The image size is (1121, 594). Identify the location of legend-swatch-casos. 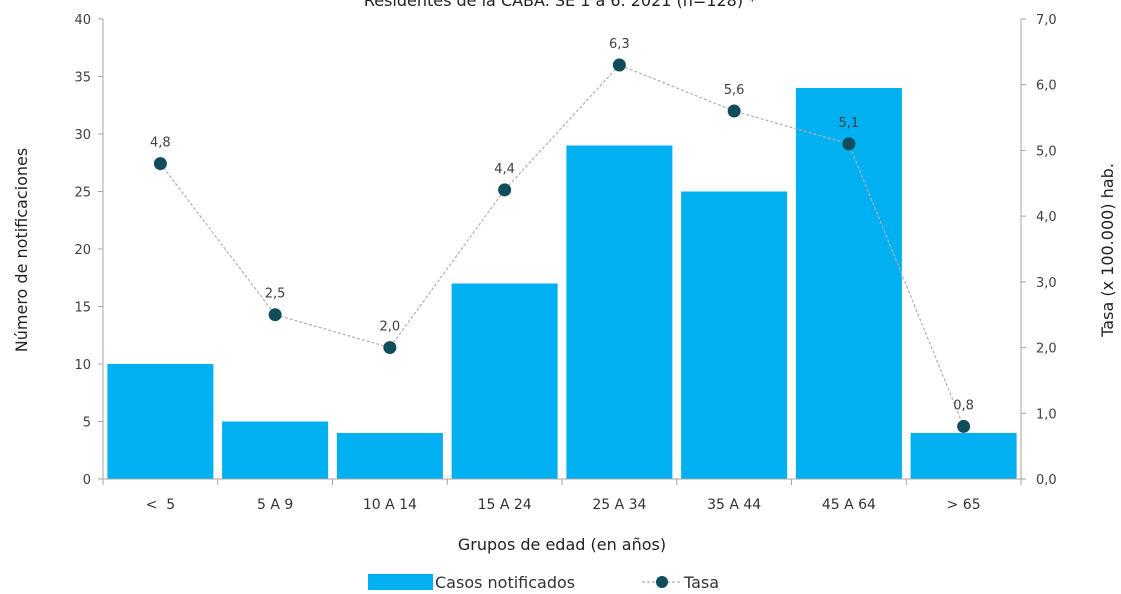
(400, 582).